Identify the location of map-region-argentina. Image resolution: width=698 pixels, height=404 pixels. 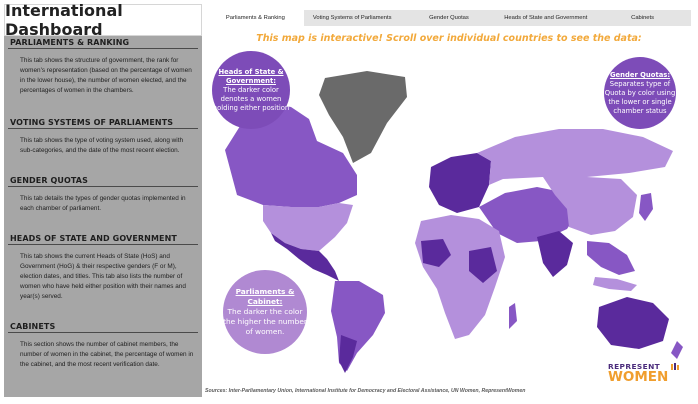
(348, 354).